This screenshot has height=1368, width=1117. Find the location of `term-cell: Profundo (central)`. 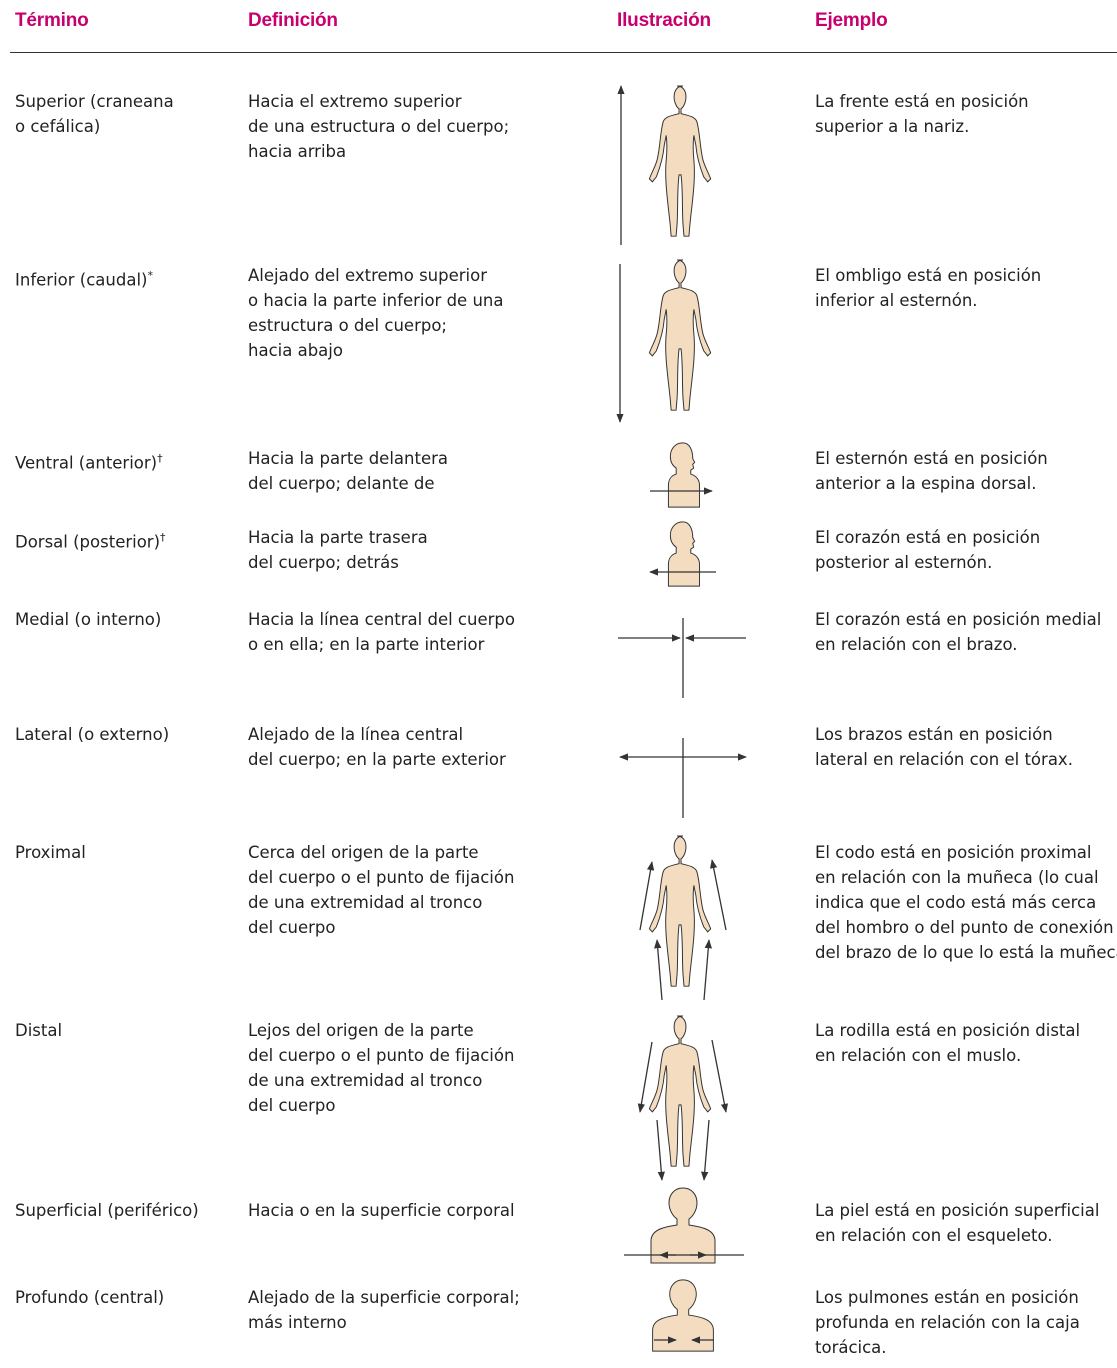

term-cell: Profundo (central) is located at coordinates (125, 1297).